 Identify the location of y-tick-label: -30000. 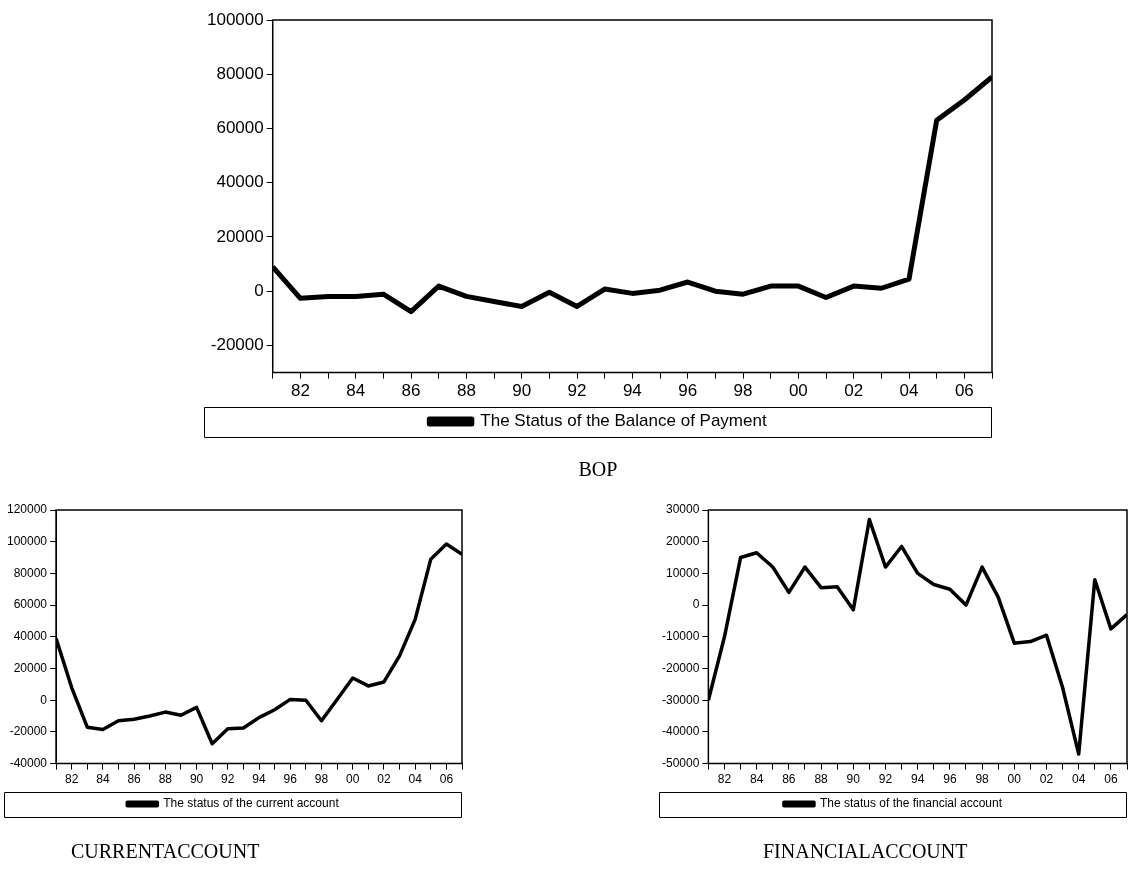
(680, 699).